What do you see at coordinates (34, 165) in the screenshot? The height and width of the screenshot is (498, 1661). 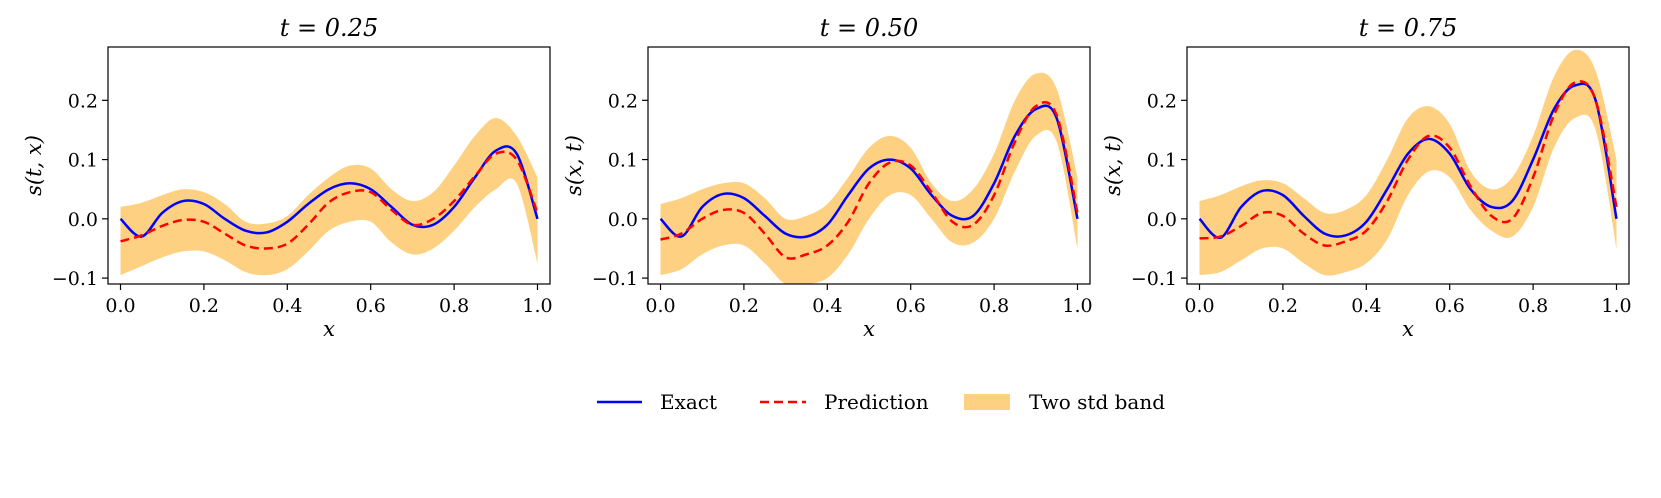 I see `y-axis-label: s(t, x)` at bounding box center [34, 165].